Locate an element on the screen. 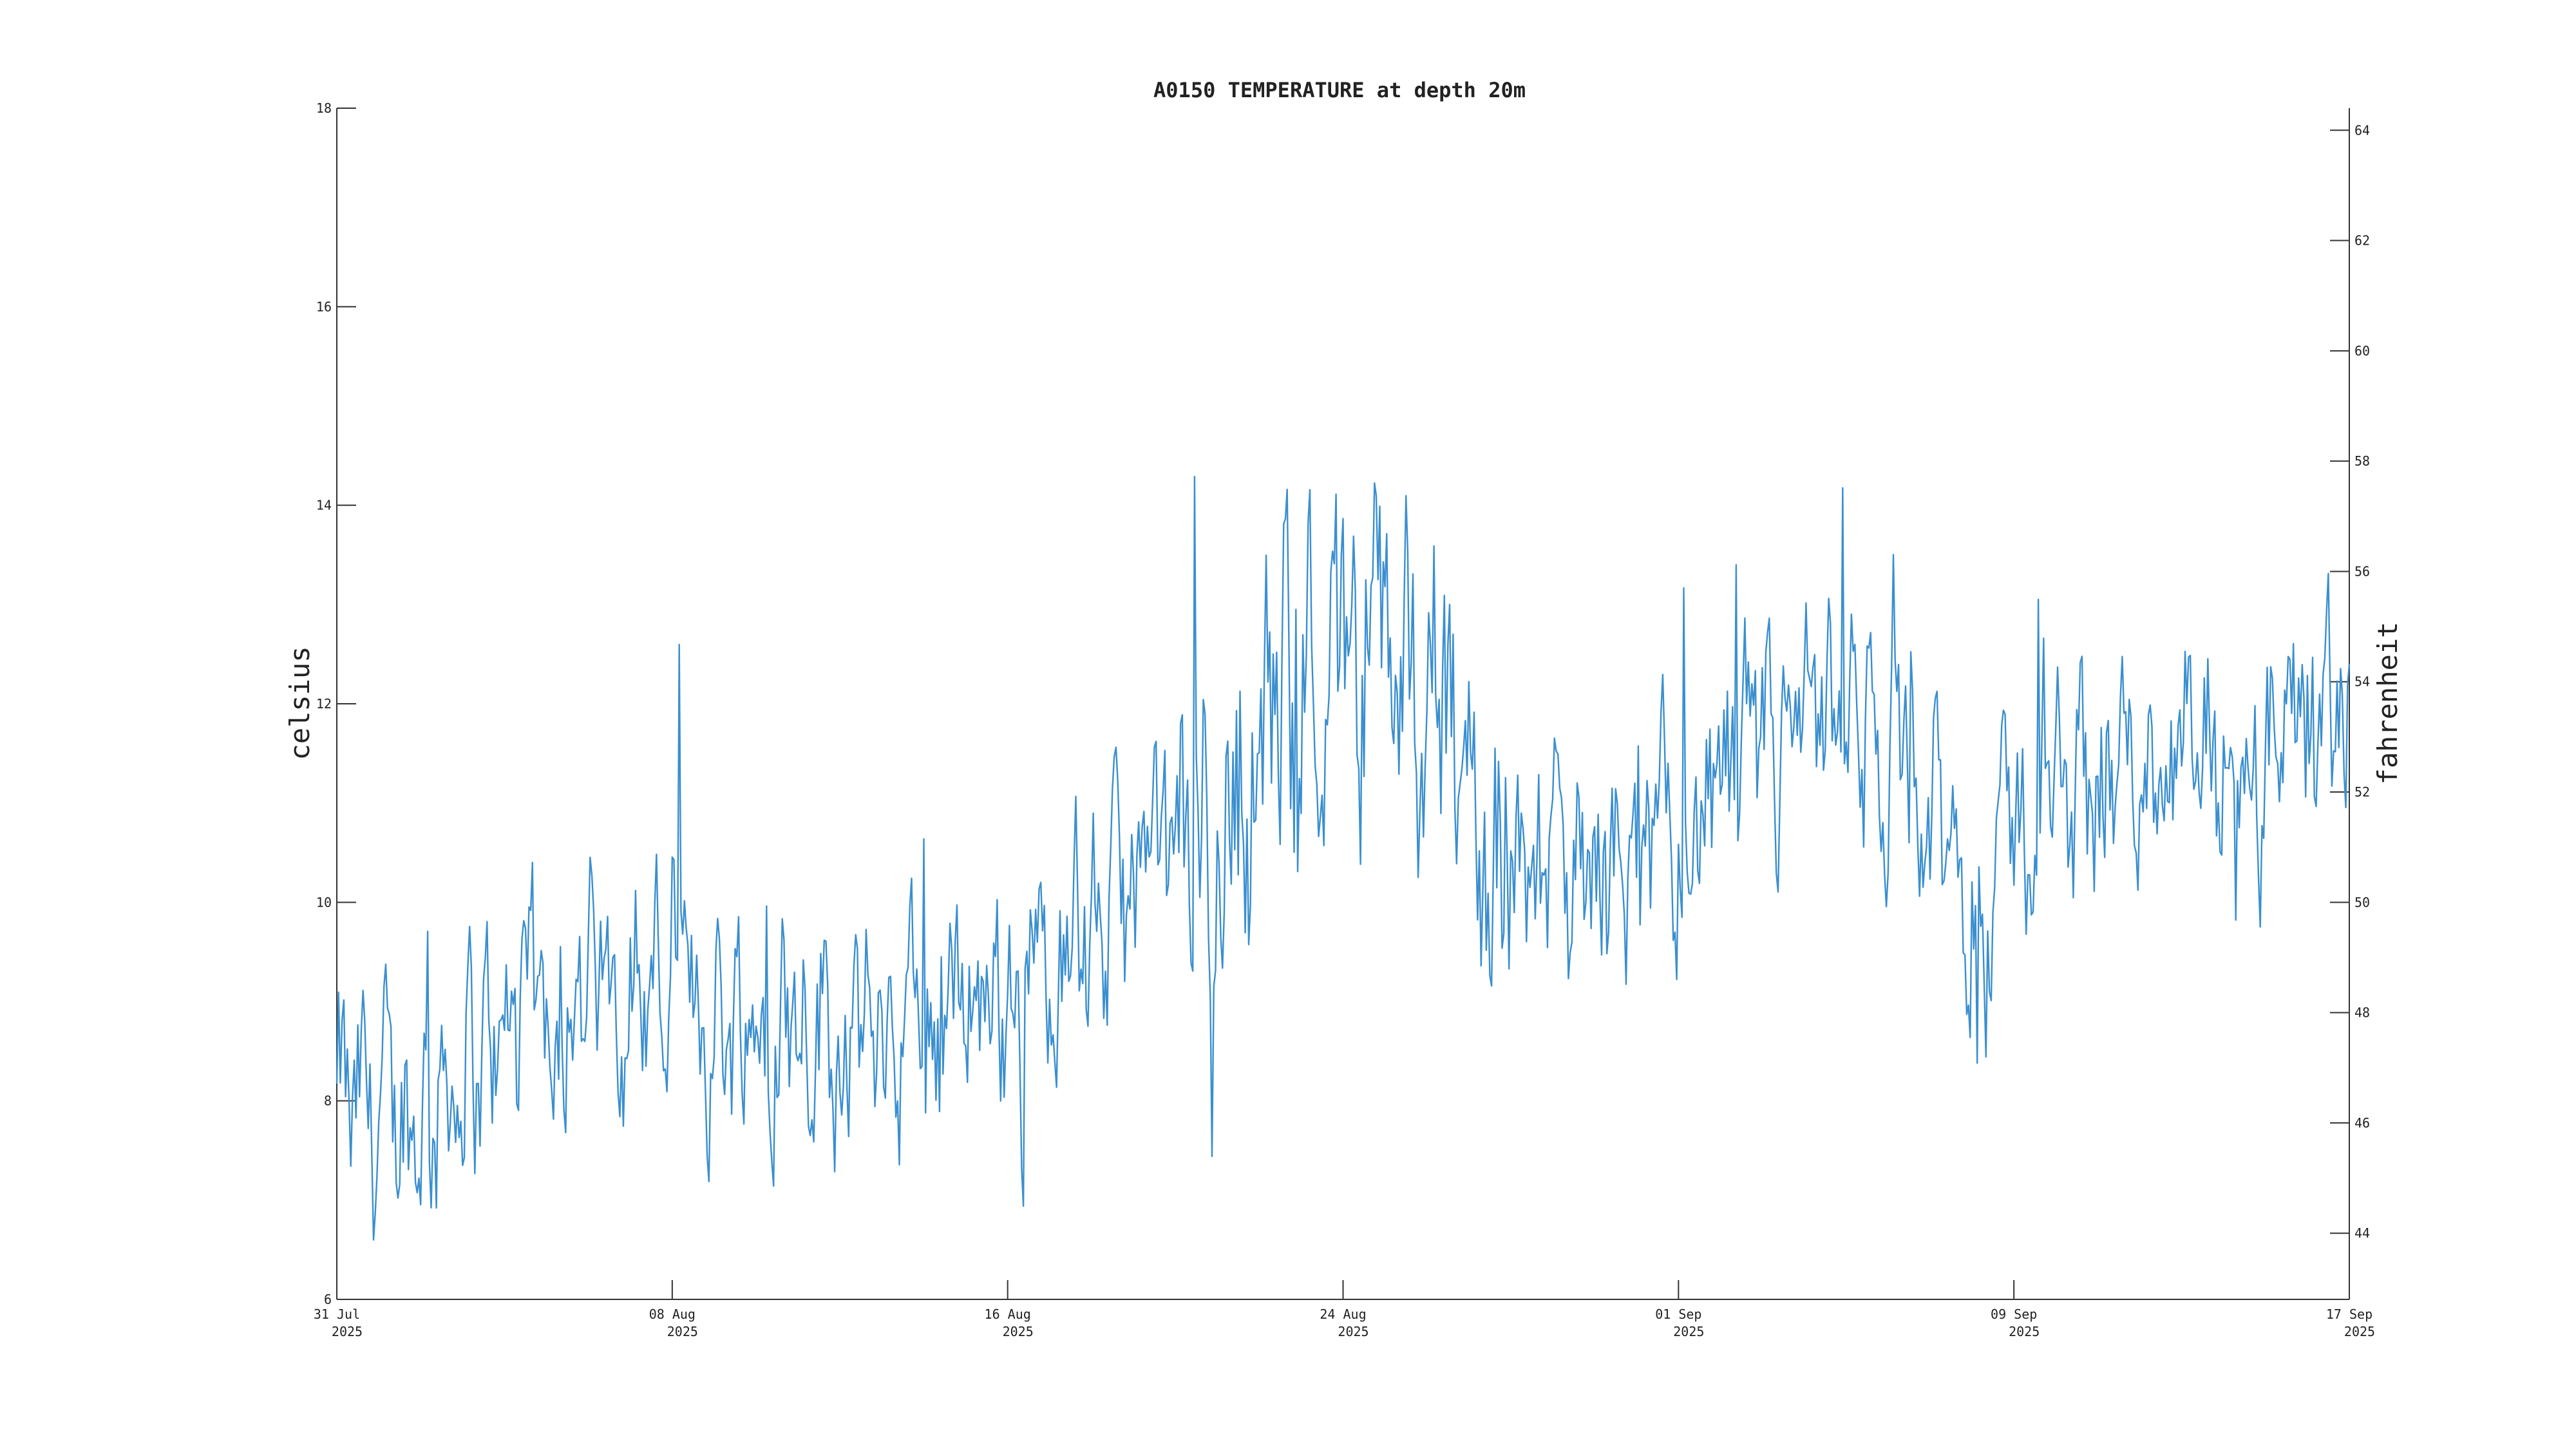 Image resolution: width=2576 pixels, height=1452 pixels. y2-tick-label: 44 is located at coordinates (2362, 1233).